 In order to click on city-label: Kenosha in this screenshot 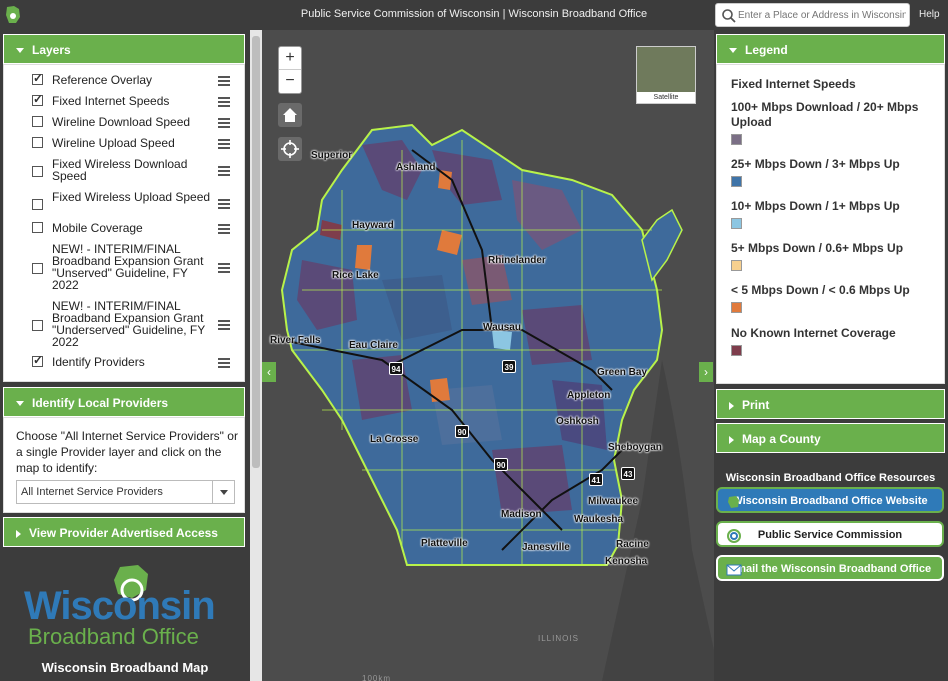, I will do `click(626, 561)`.